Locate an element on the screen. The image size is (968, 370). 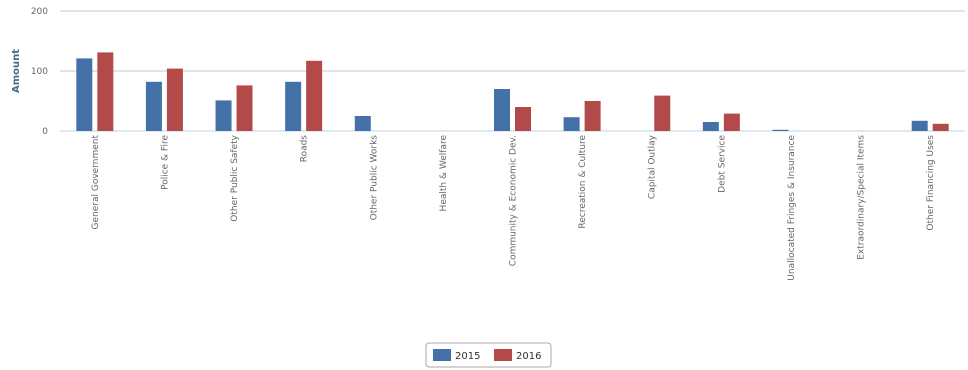
y-tick-label: 0 is located at coordinates (45, 132).